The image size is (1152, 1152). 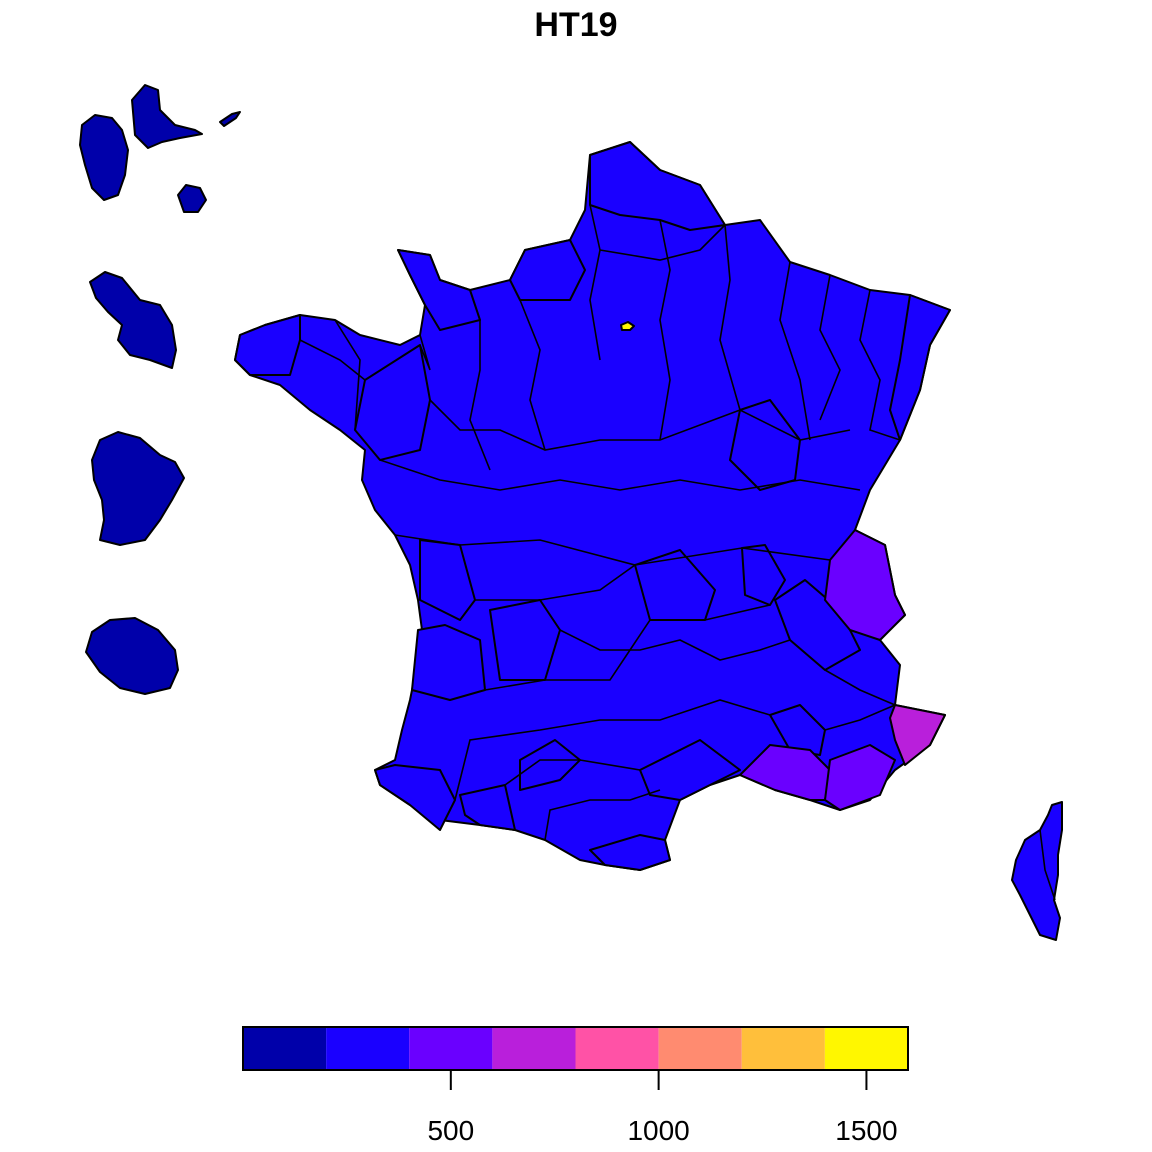 What do you see at coordinates (675, 585) in the screenshot?
I see `region-puy-de-dome` at bounding box center [675, 585].